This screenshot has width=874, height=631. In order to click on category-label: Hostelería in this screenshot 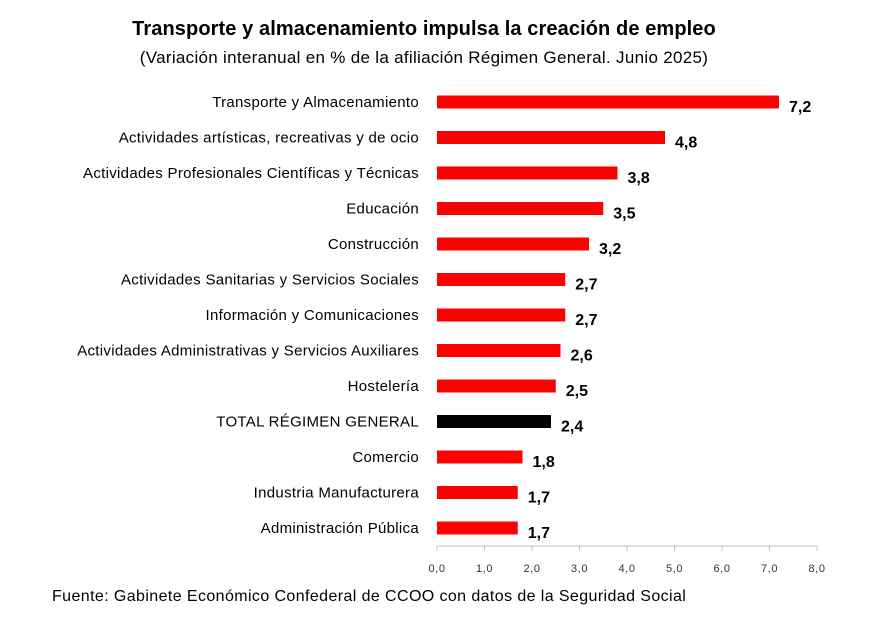, I will do `click(384, 386)`.